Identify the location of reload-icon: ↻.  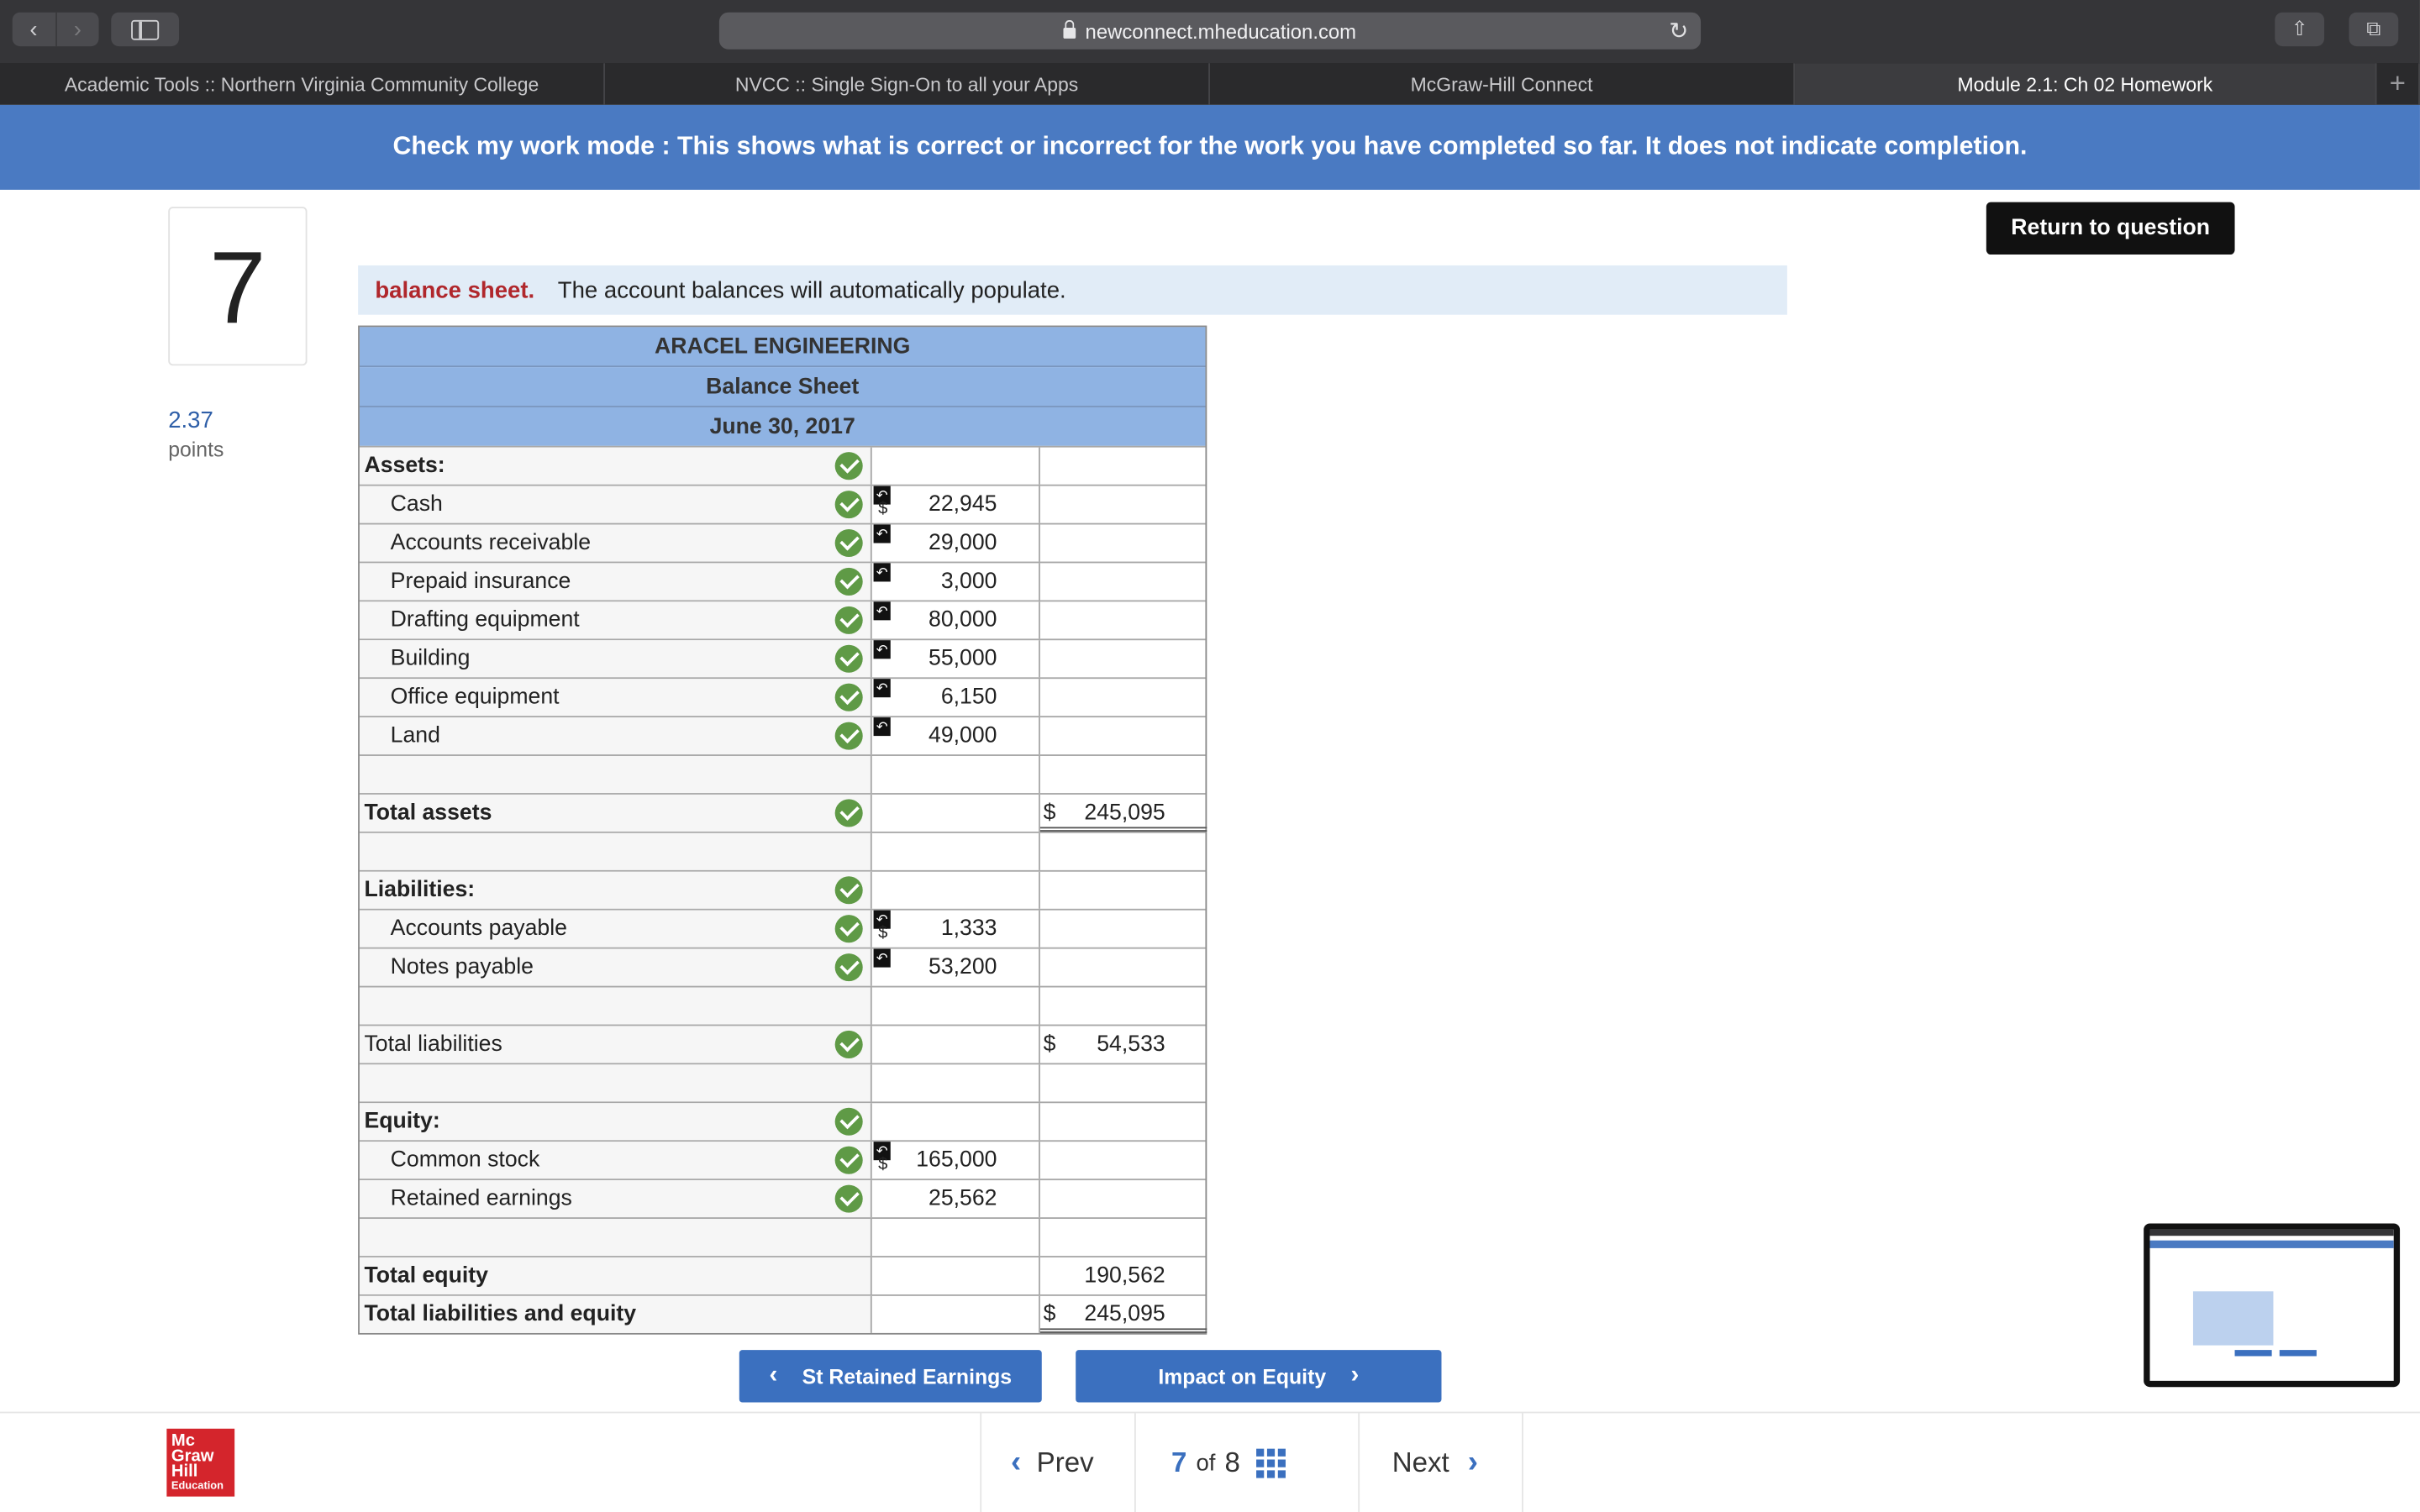
(1679, 31).